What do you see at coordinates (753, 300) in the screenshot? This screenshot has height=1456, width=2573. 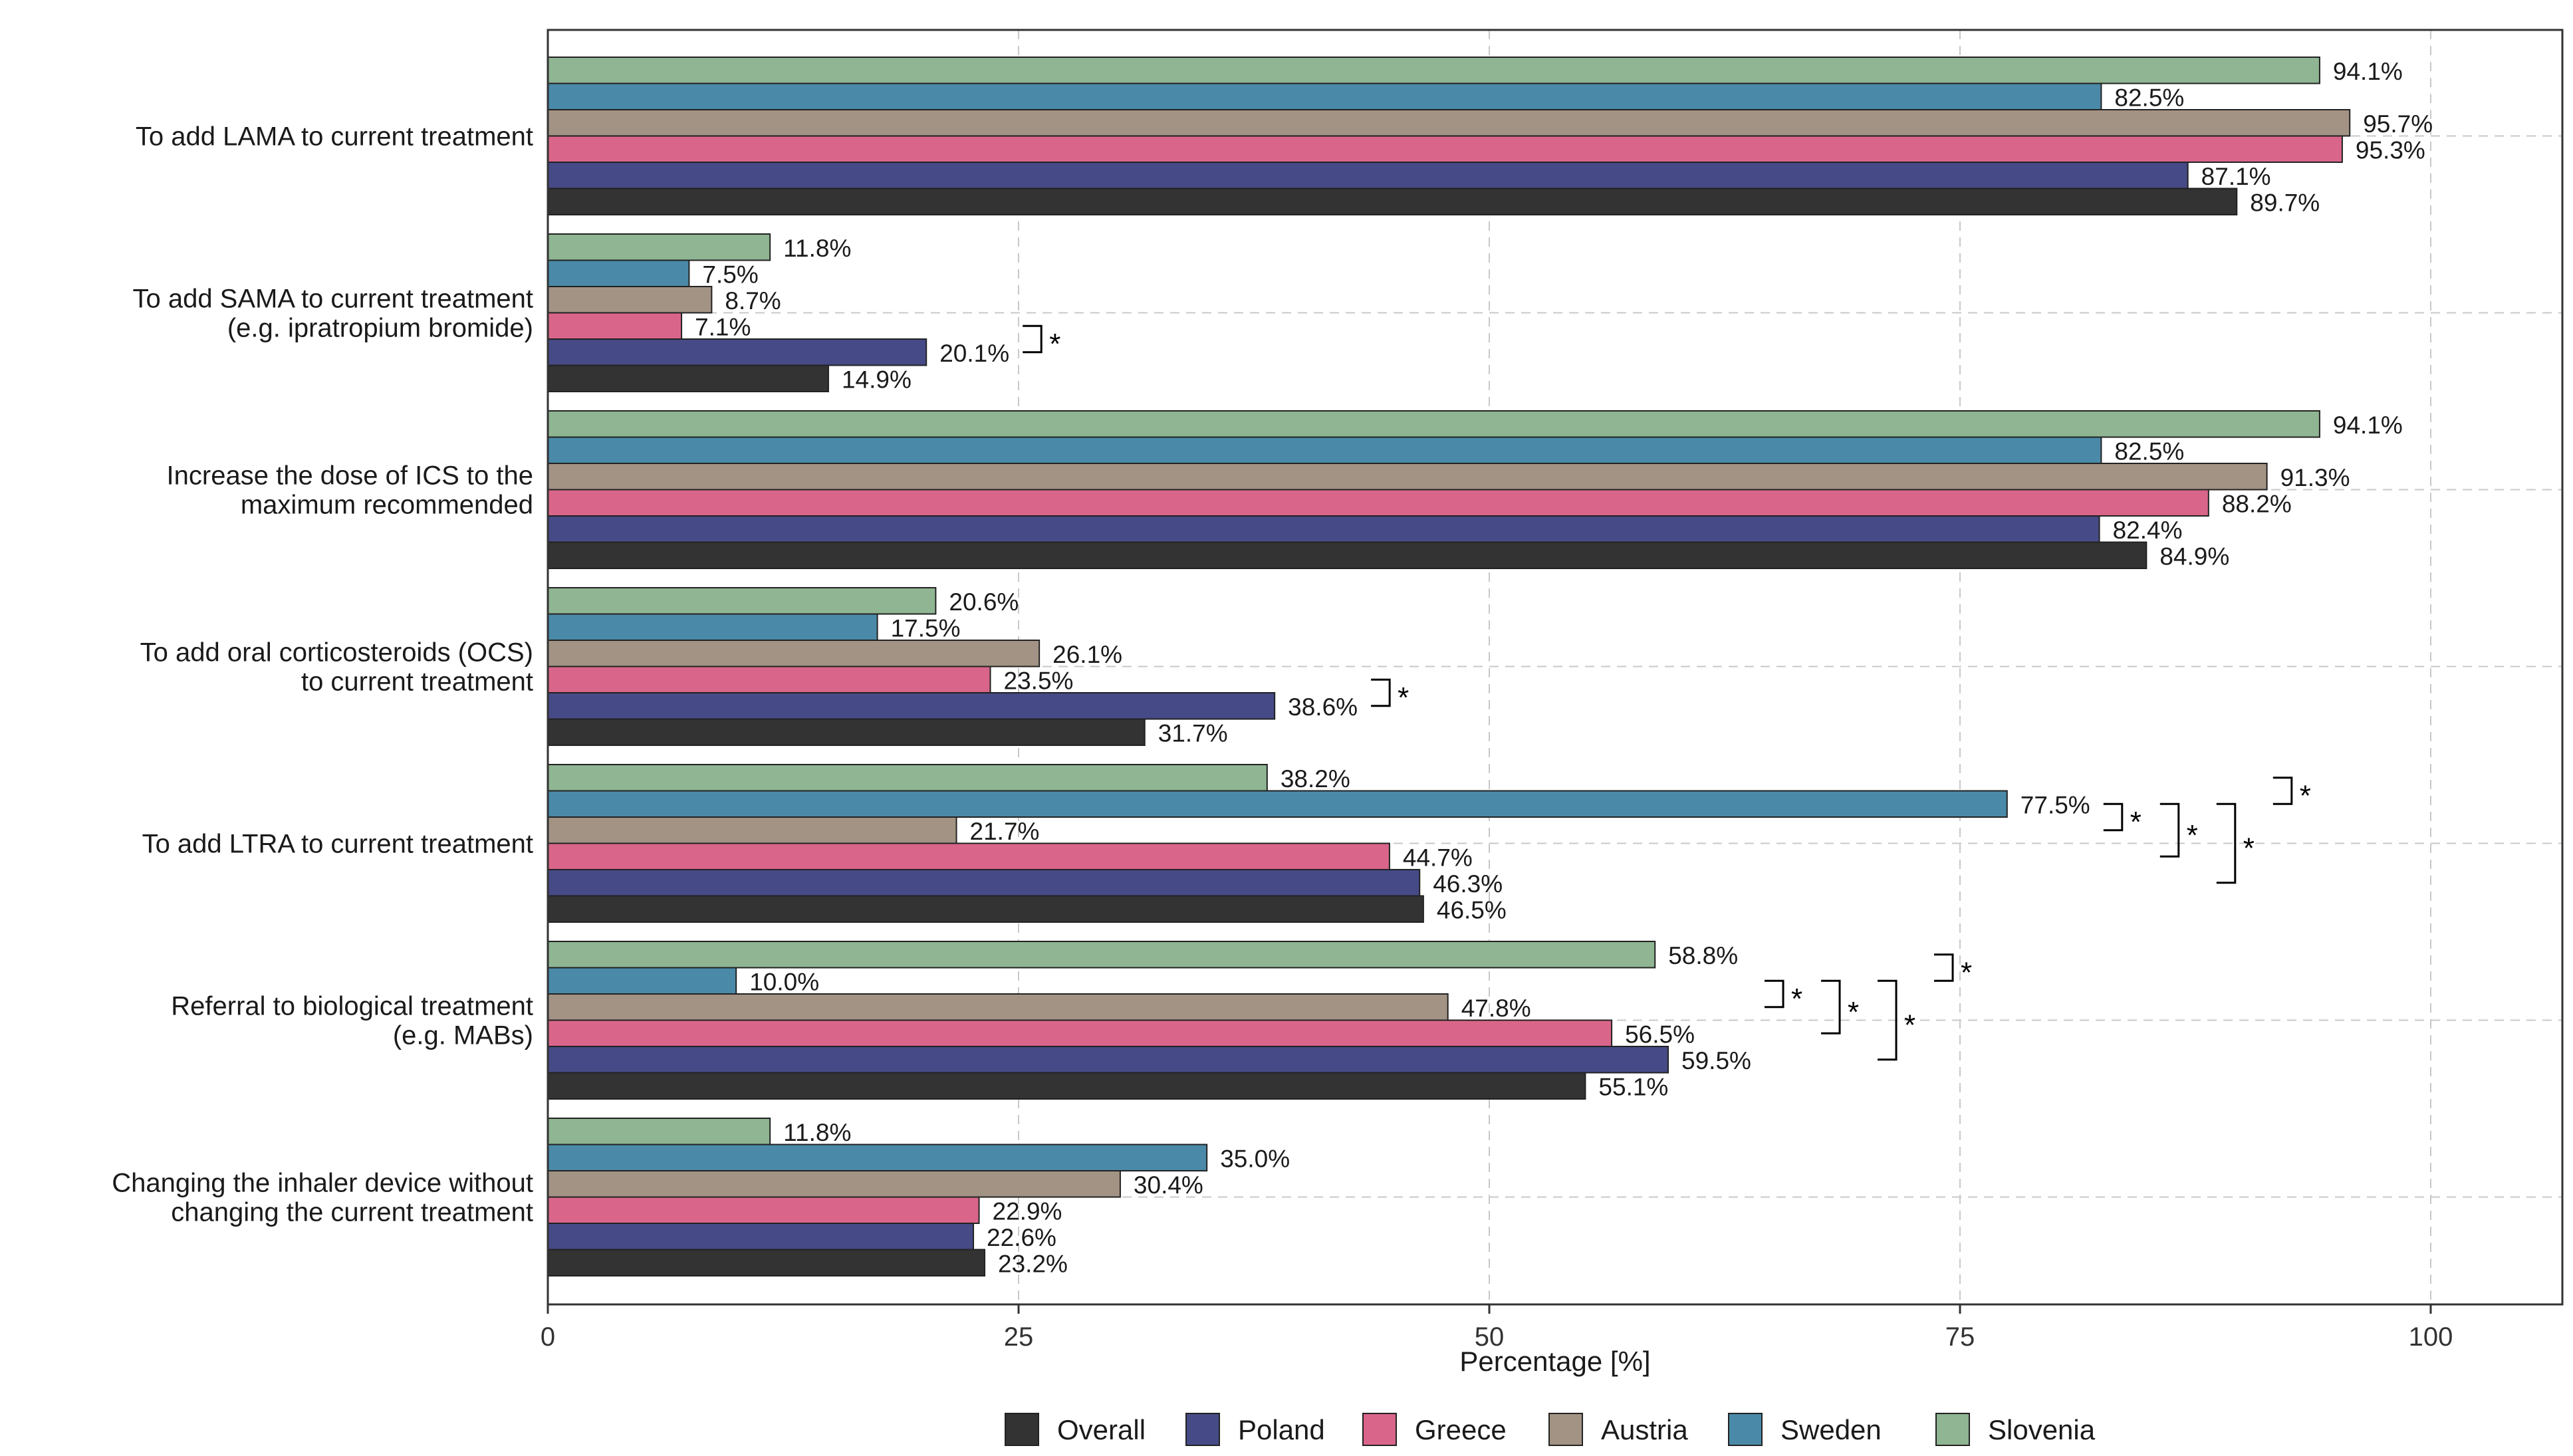 I see `data-label: 8.7%` at bounding box center [753, 300].